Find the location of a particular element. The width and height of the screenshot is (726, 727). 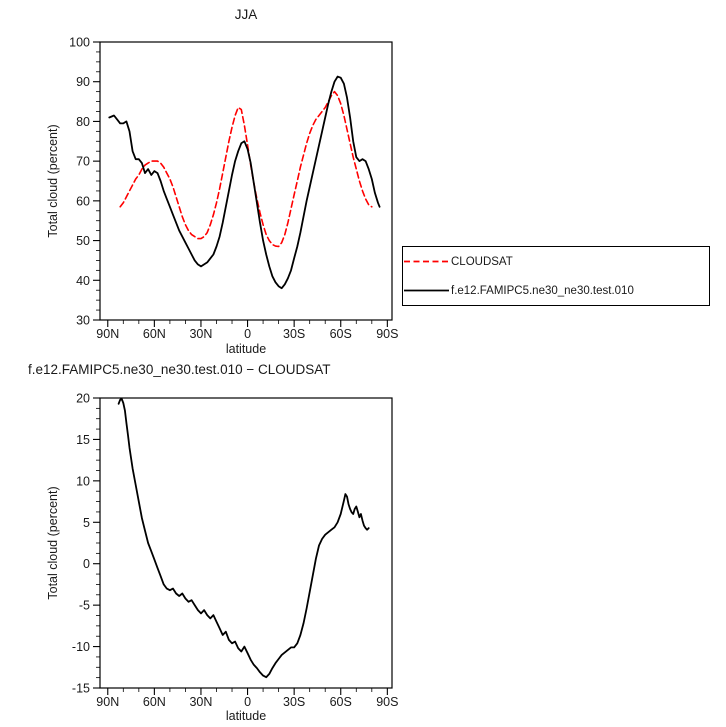

bottom-chart-xlabel: latitude is located at coordinates (246, 716).